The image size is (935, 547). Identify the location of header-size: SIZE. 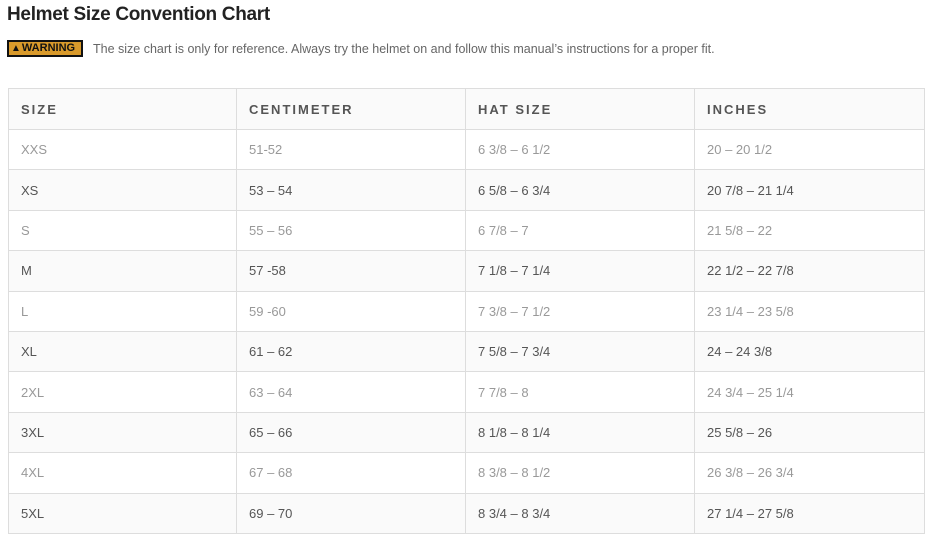
(122, 109).